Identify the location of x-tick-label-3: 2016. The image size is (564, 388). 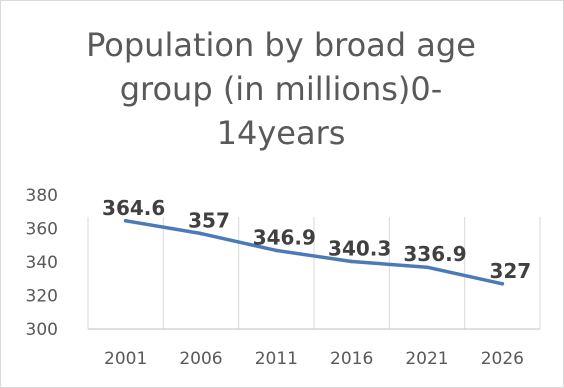
(351, 359).